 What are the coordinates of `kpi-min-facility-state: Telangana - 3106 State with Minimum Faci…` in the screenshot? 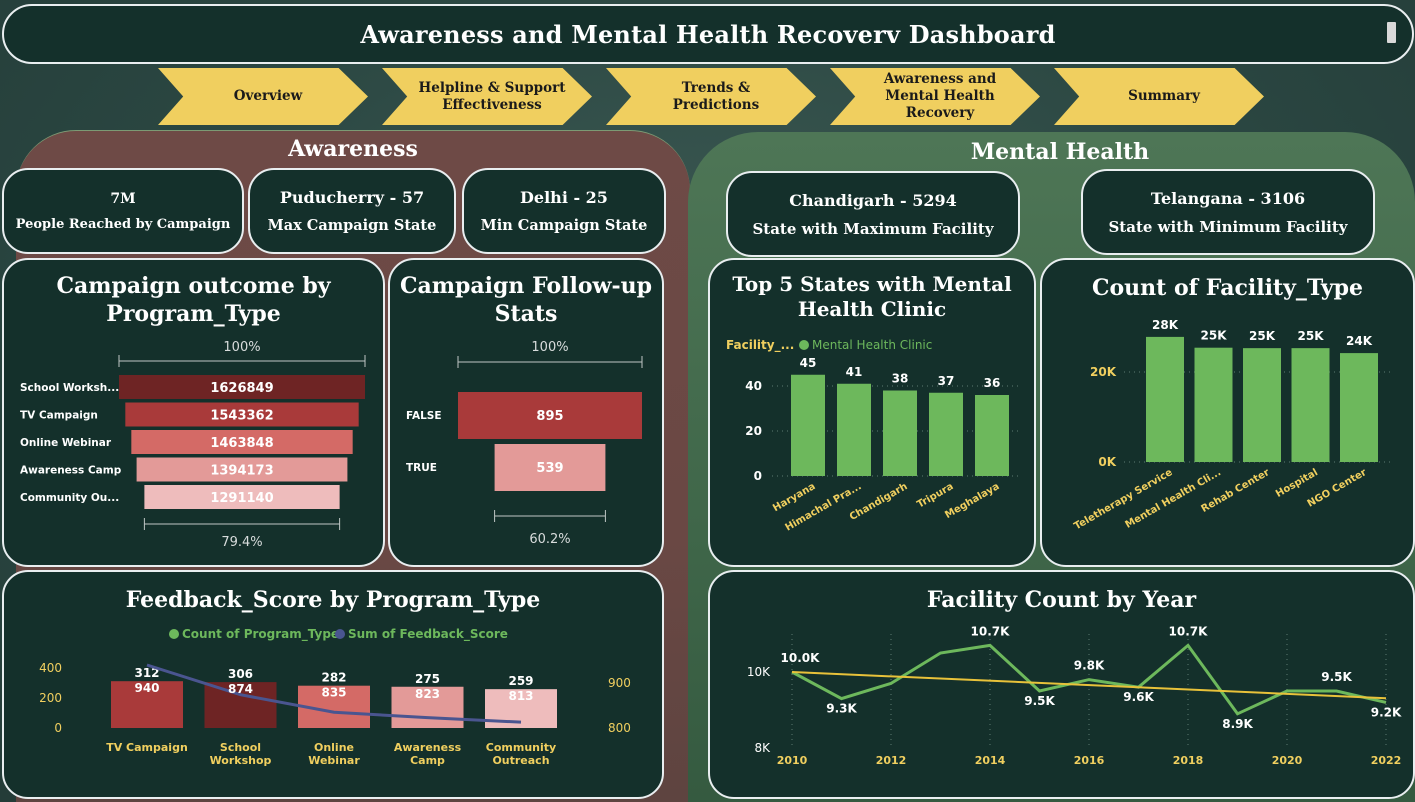 It's located at (1228, 212).